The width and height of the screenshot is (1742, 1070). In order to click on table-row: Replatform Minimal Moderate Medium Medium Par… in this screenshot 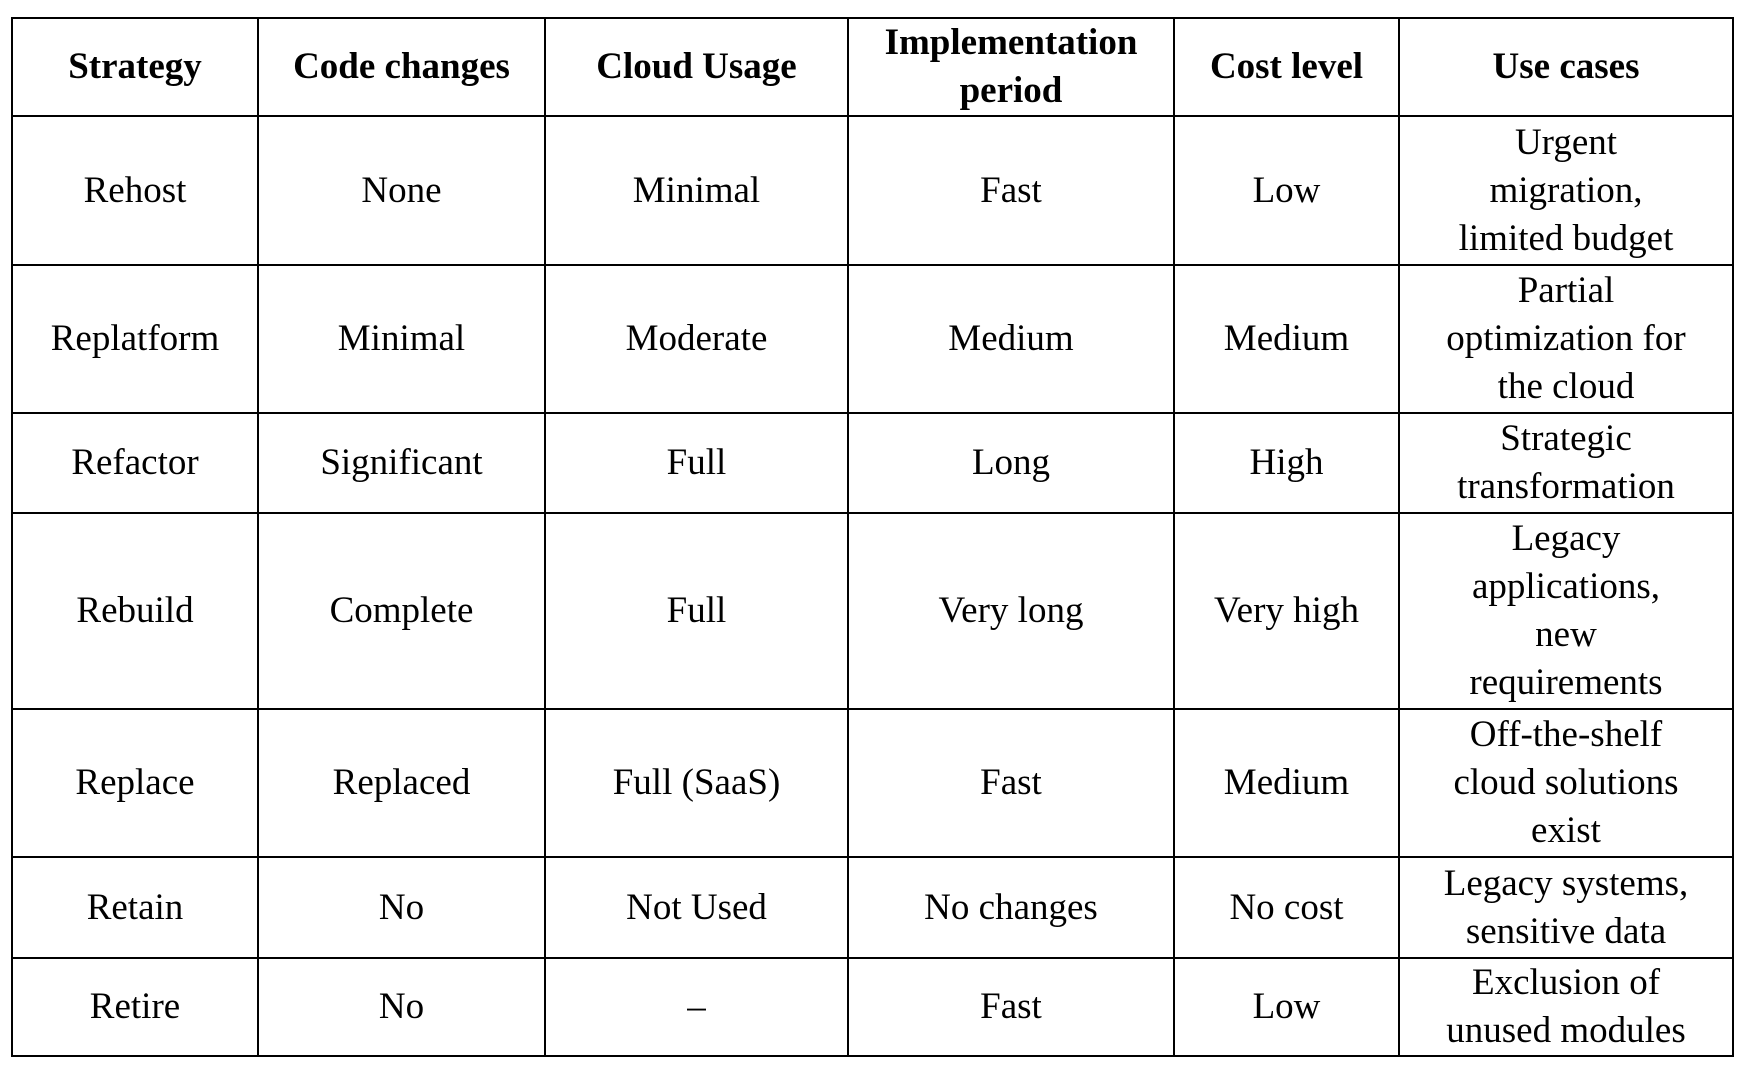, I will do `click(872, 339)`.